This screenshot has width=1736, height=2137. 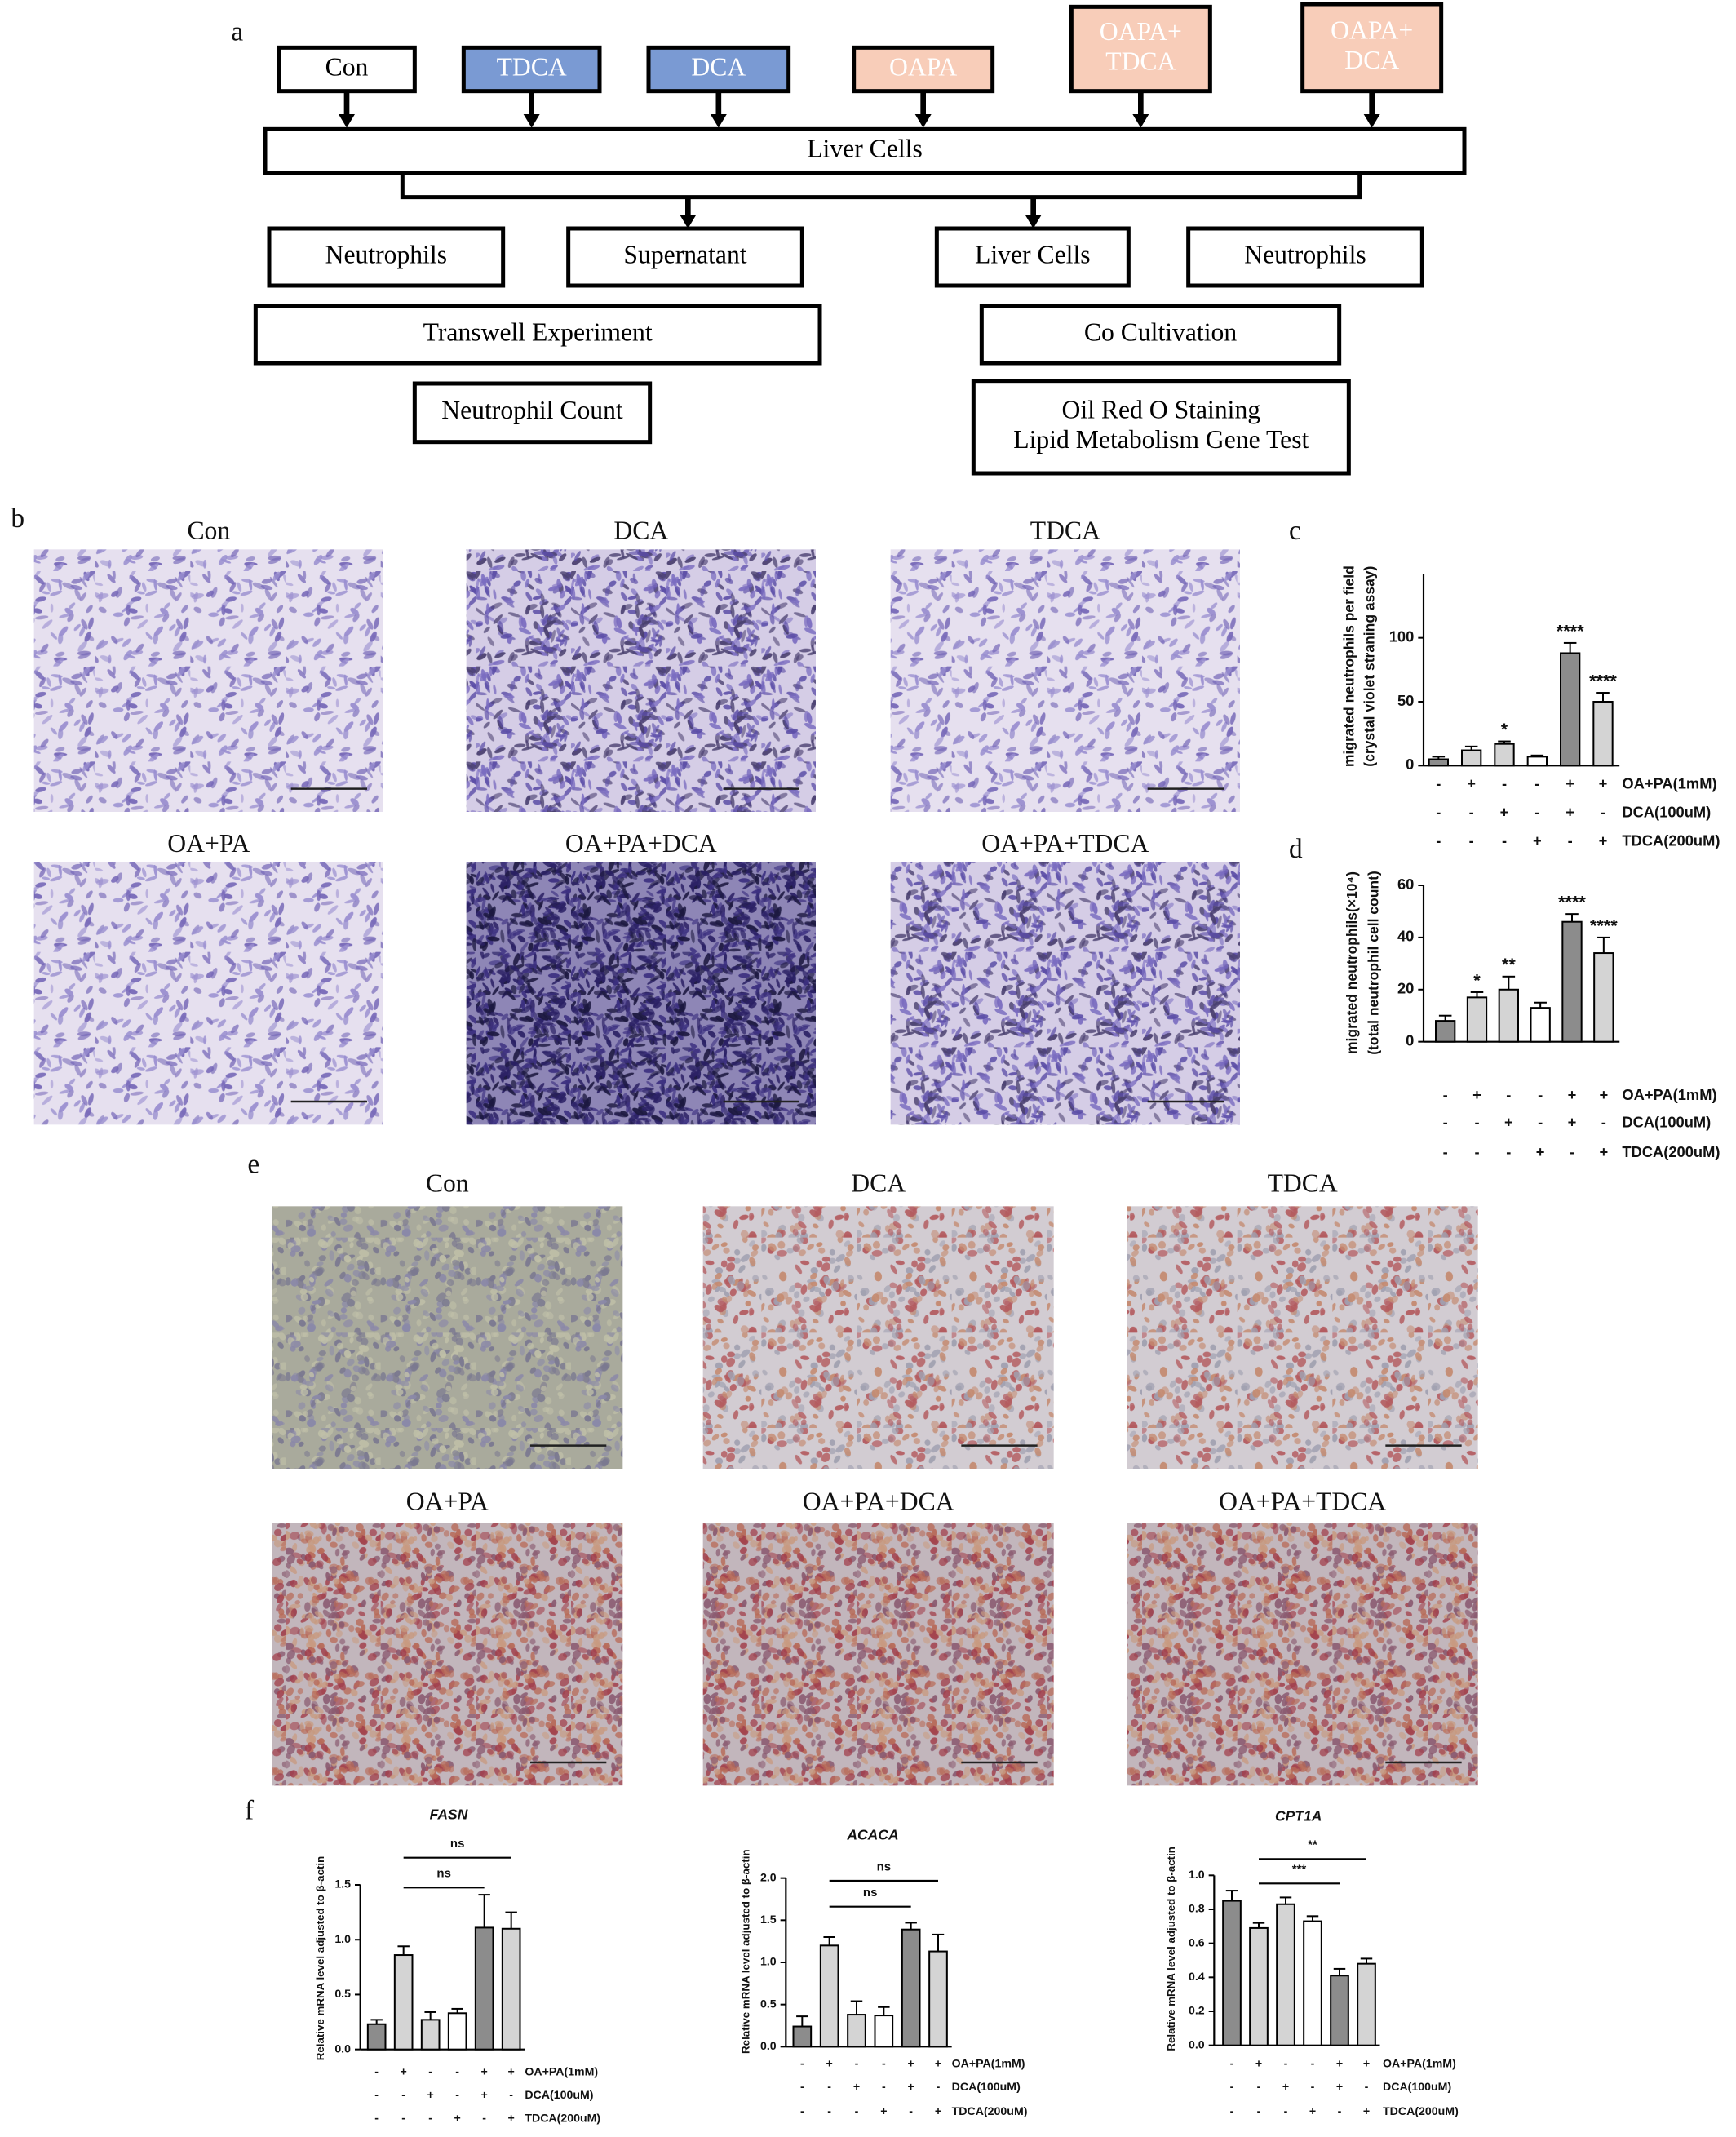 What do you see at coordinates (17, 518) in the screenshot?
I see `panel-label: b` at bounding box center [17, 518].